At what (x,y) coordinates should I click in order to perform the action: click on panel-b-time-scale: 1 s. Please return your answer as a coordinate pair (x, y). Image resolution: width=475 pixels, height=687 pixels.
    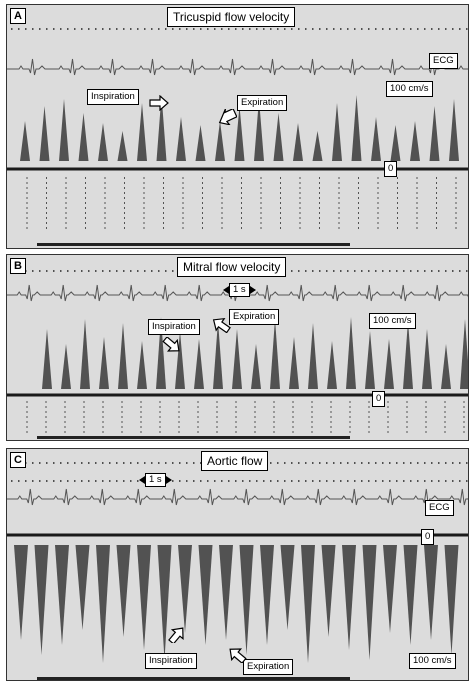
    Looking at the image, I should click on (239, 290).